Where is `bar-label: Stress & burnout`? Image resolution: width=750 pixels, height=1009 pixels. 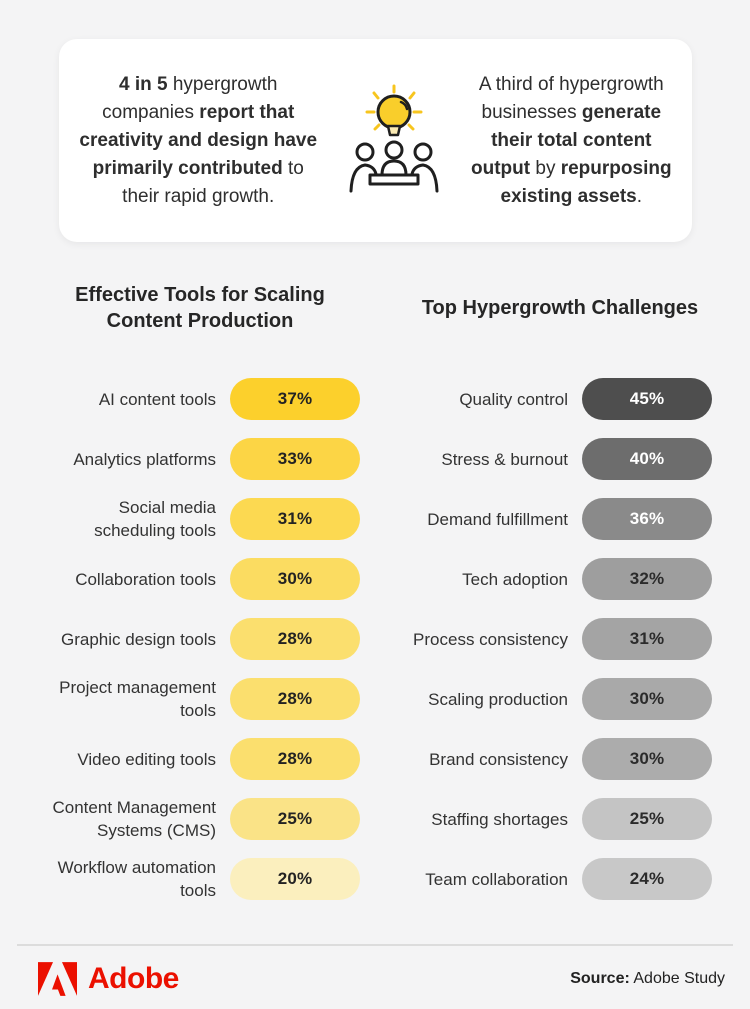 bar-label: Stress & burnout is located at coordinates (504, 459).